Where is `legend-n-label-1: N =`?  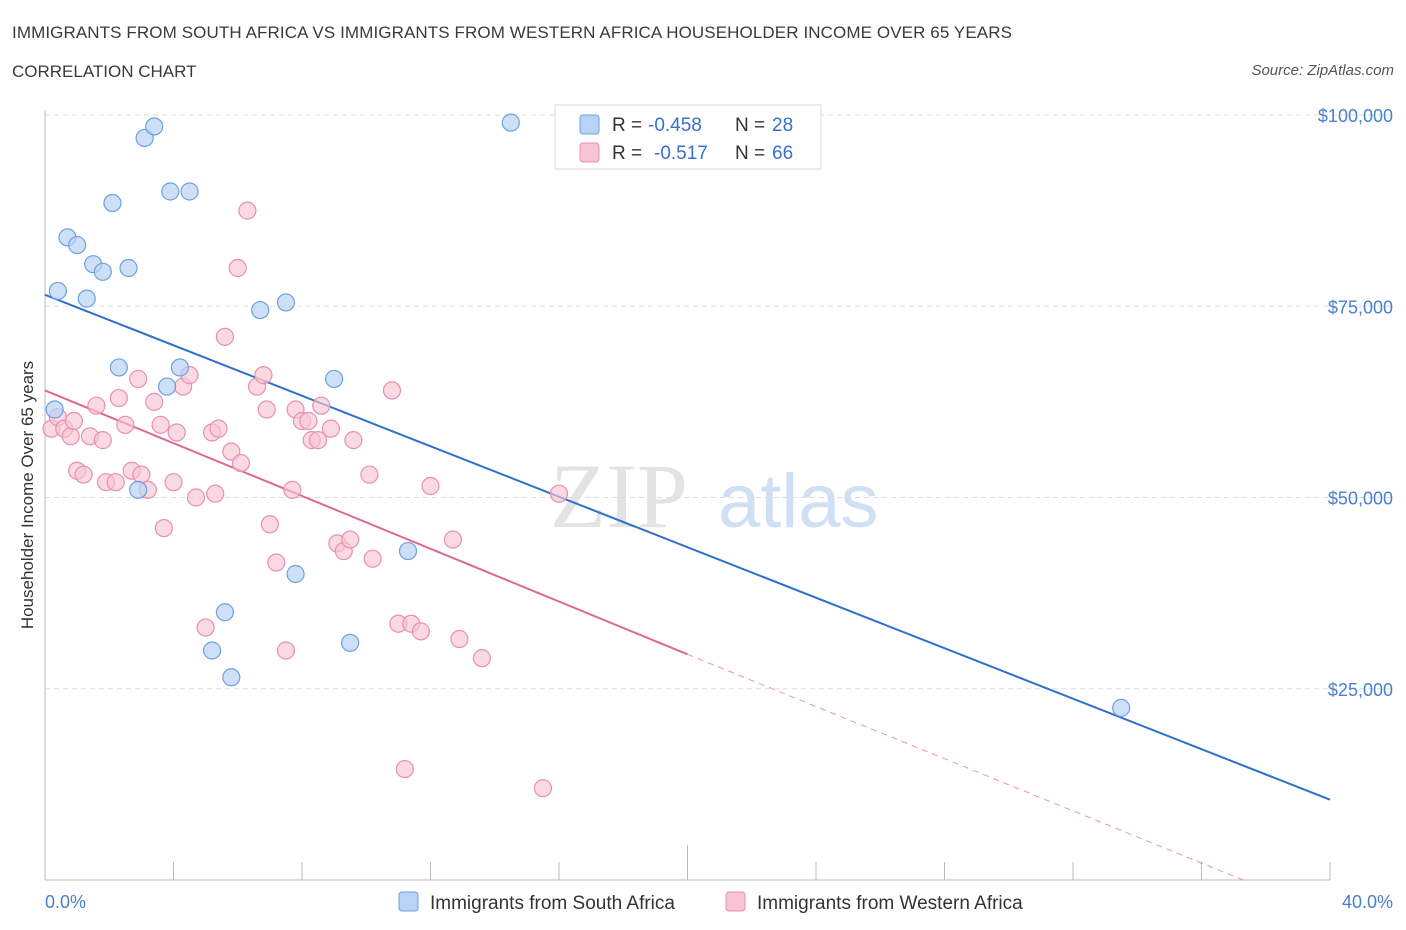
legend-n-label-1: N = is located at coordinates (750, 125).